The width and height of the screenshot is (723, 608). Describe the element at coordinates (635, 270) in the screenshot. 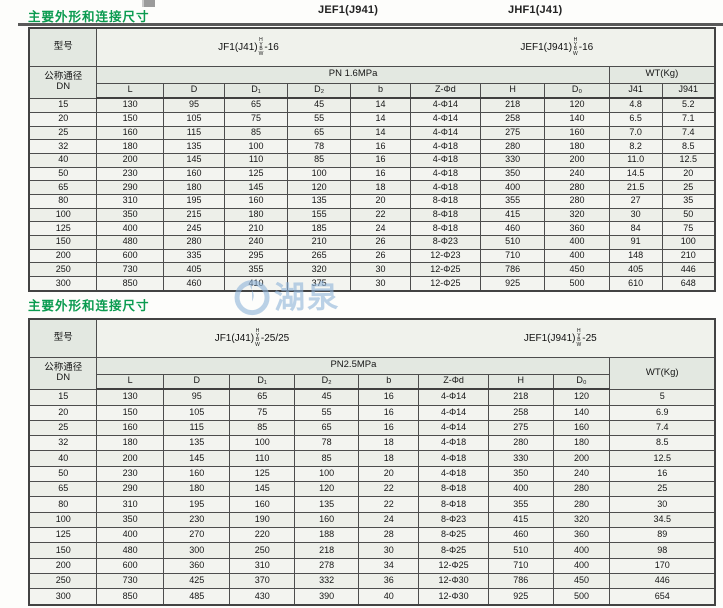

I see `table-cell: 405` at that location.